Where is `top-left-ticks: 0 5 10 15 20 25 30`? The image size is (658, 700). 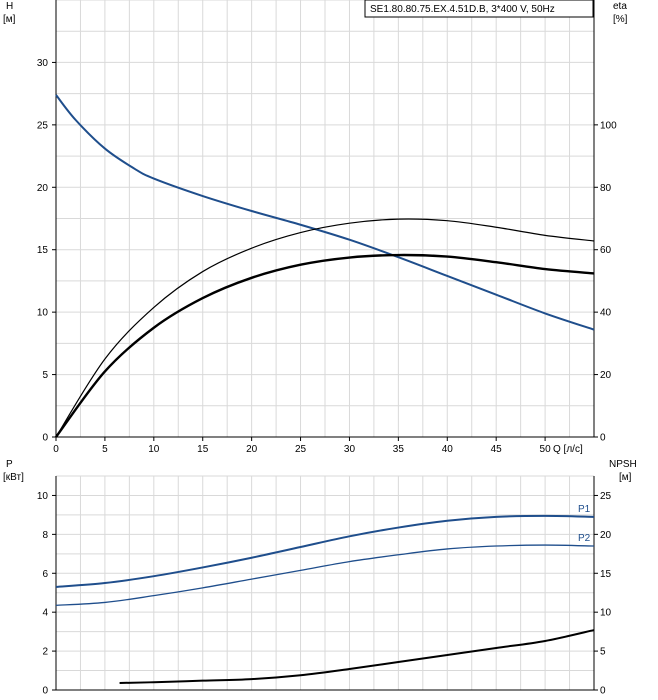 top-left-ticks: 0 5 10 15 20 25 30 is located at coordinates (46, 251).